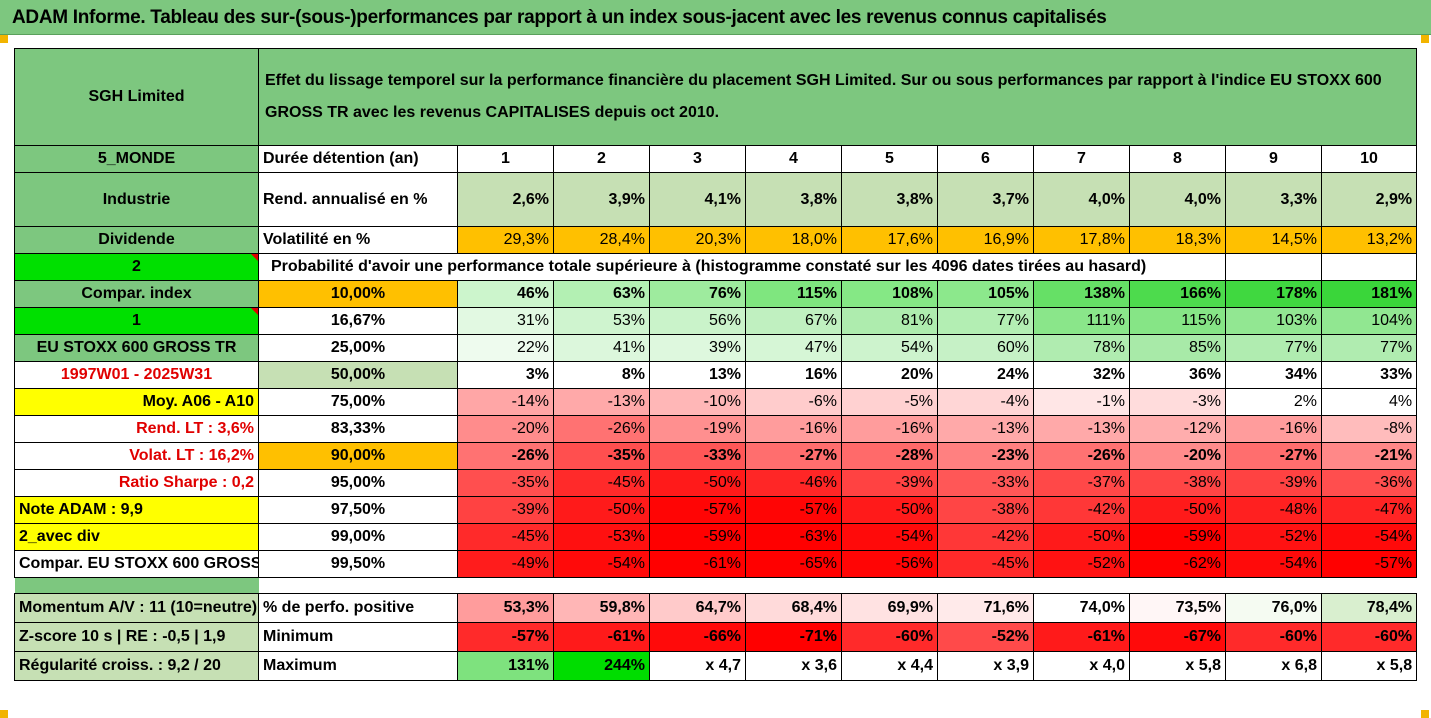 The width and height of the screenshot is (1431, 718). What do you see at coordinates (1081, 321) in the screenshot?
I see `probability-cell: 111%` at bounding box center [1081, 321].